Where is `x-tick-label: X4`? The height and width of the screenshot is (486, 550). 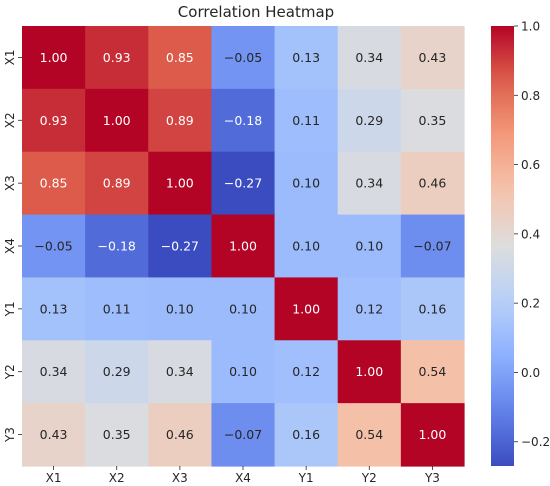 x-tick-label: X4 is located at coordinates (243, 478).